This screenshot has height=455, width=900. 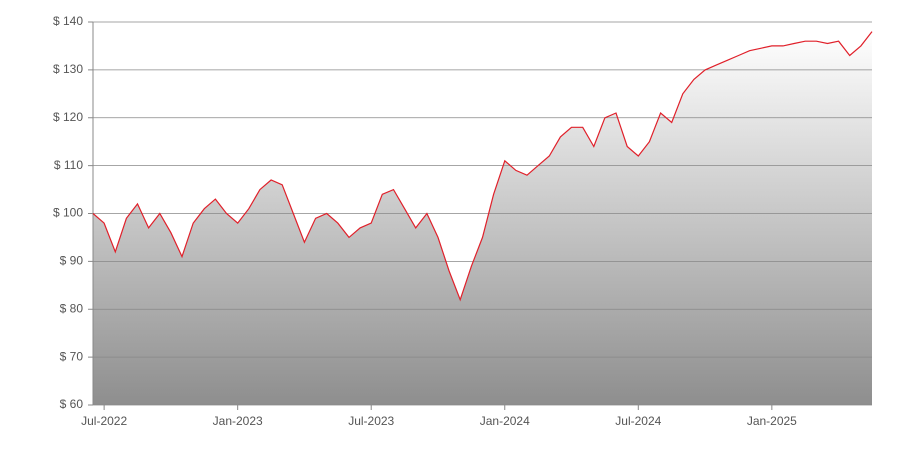 What do you see at coordinates (371, 421) in the screenshot?
I see `x-tick-label: Jul-2023` at bounding box center [371, 421].